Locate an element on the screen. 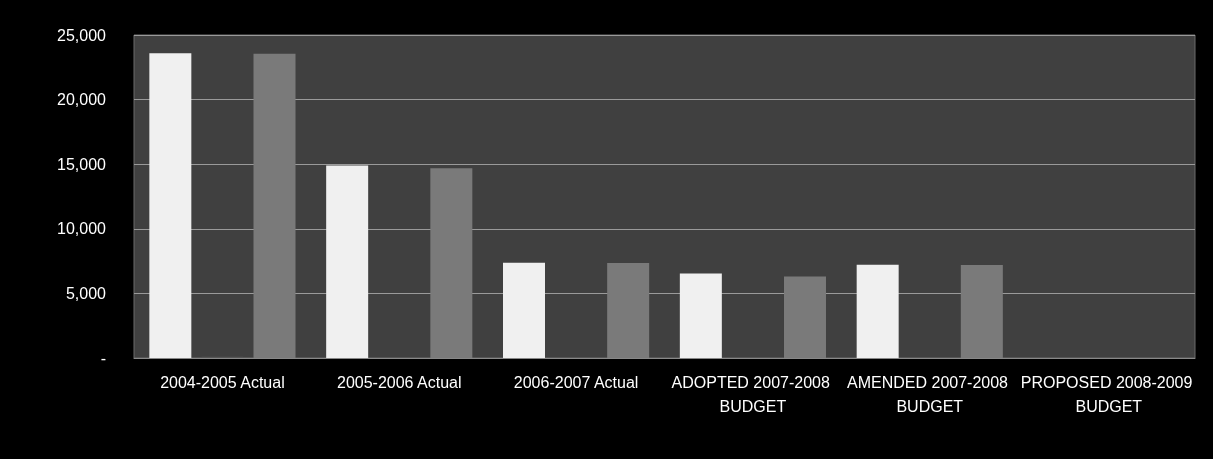 This screenshot has height=459, width=1213. y-tick-label: 20,000 is located at coordinates (82, 100).